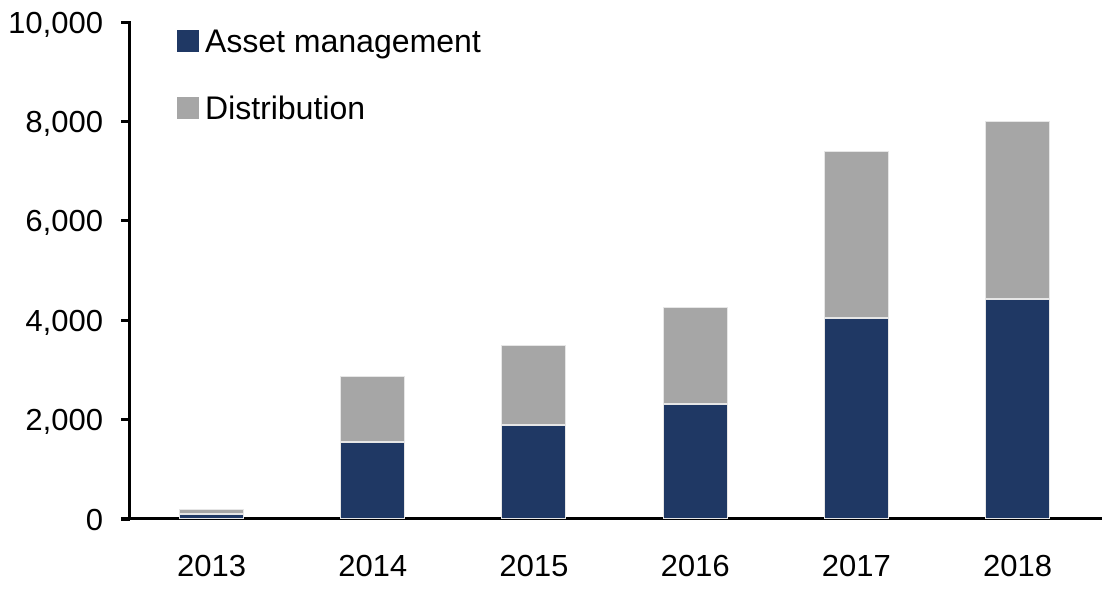 This screenshot has height=594, width=1102. I want to click on bar-segment-asset-management-2017, so click(856, 418).